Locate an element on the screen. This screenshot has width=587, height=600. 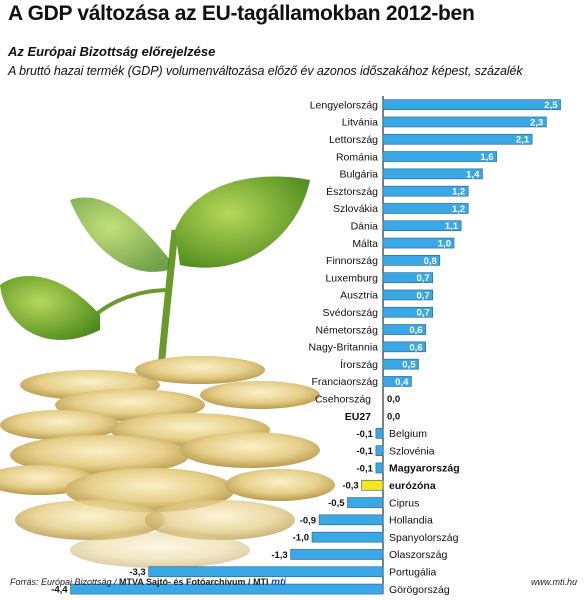
footer-site: www.mti.hu is located at coordinates (553, 582).